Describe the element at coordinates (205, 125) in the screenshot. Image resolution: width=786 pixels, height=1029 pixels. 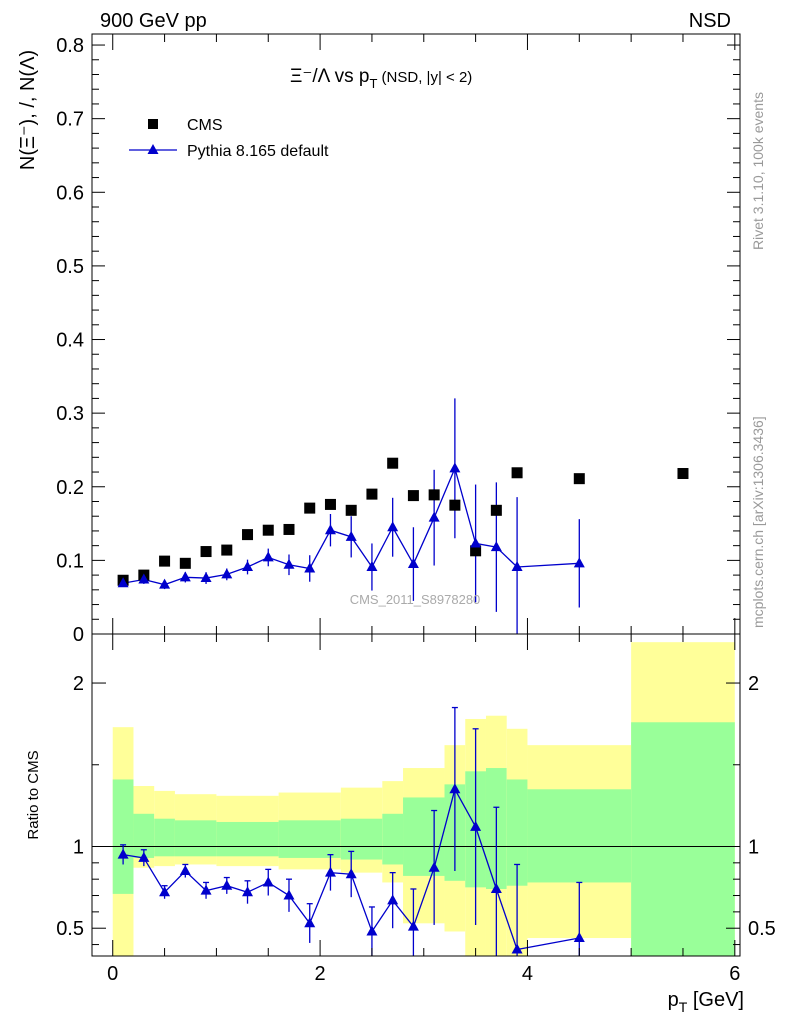
I see `legend-cms-label: CMS` at that location.